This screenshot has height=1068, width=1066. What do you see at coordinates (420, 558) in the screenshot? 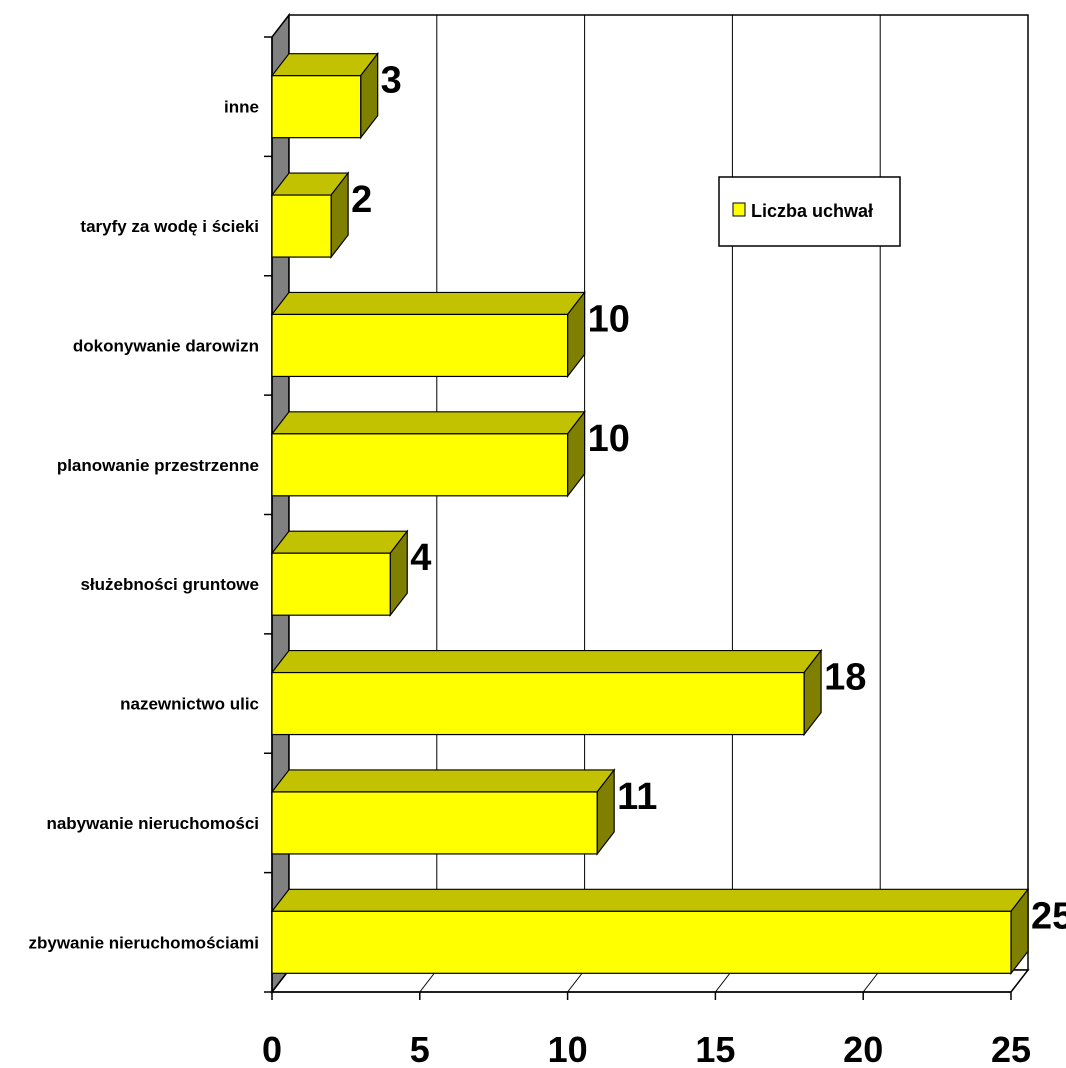
I see `value-label: 4` at bounding box center [420, 558].